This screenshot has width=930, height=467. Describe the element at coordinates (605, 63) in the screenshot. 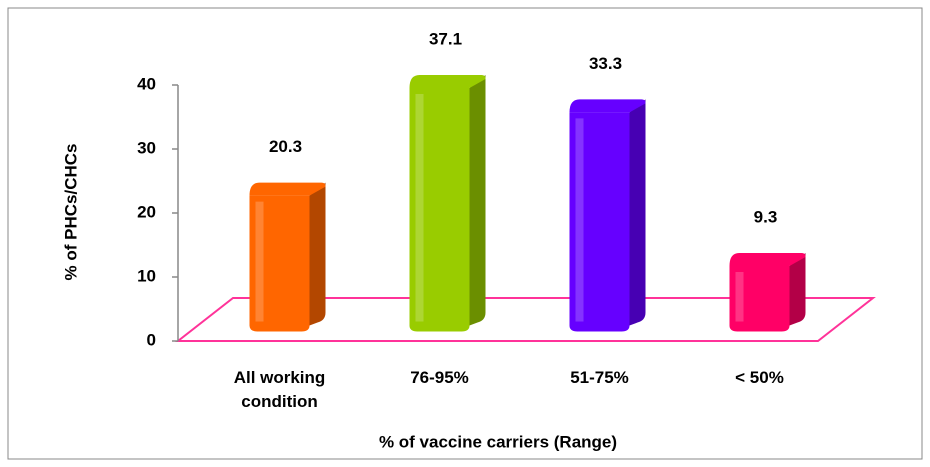

I see `value-label: 33.3` at that location.